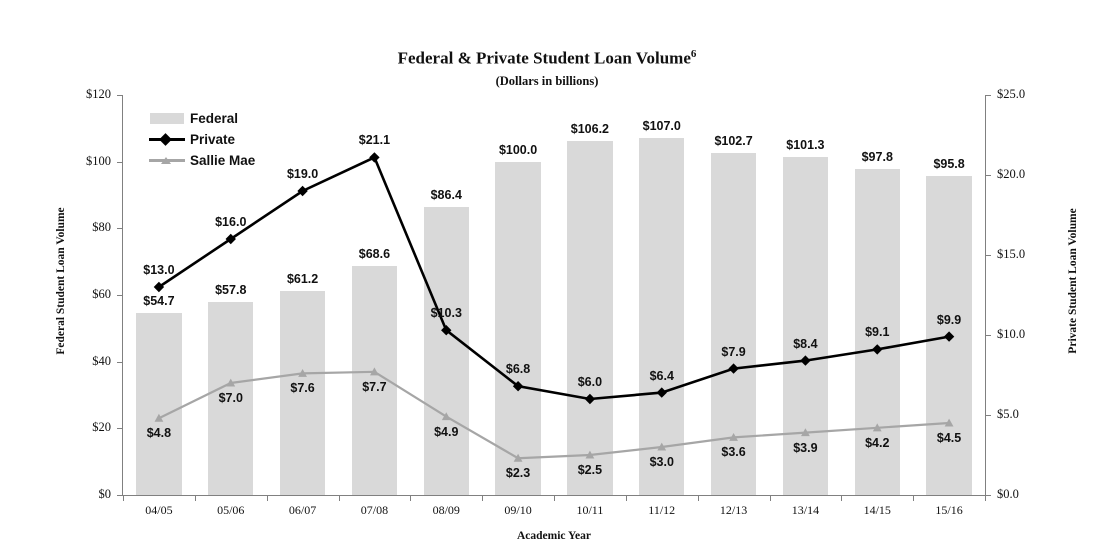  Describe the element at coordinates (590, 382) in the screenshot. I see `private-value-label: $6.0` at that location.